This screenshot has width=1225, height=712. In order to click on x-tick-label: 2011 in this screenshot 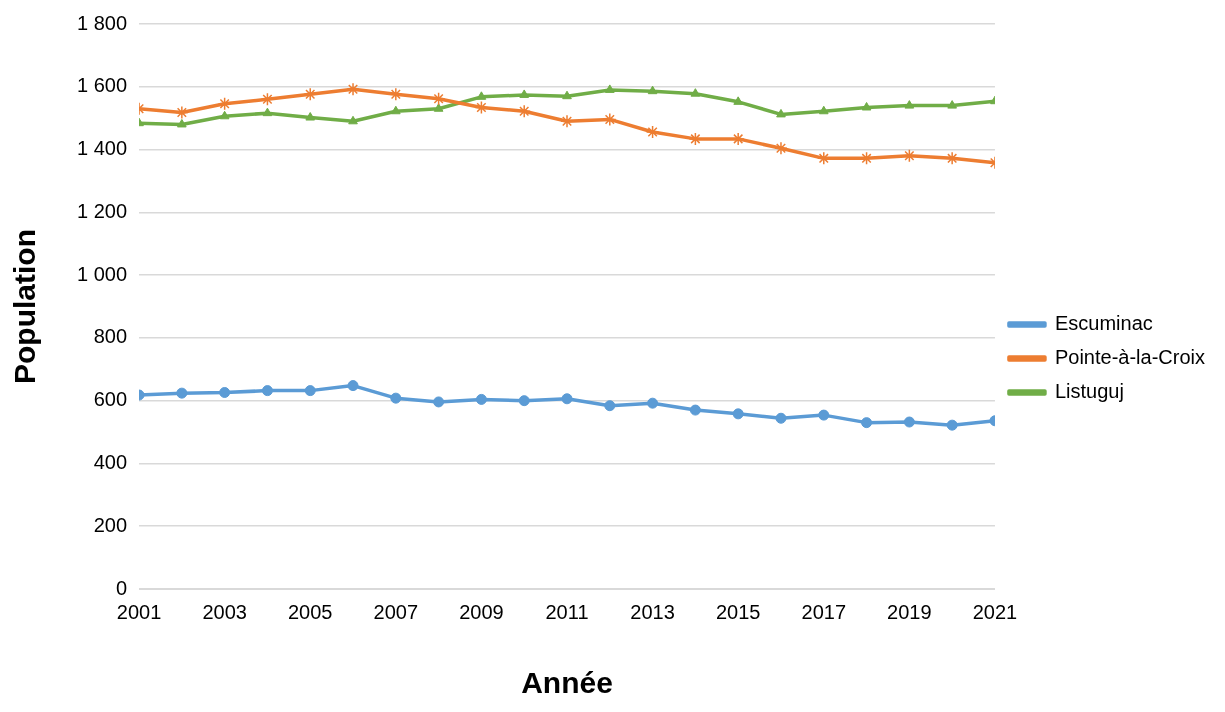, I will do `click(567, 611)`.